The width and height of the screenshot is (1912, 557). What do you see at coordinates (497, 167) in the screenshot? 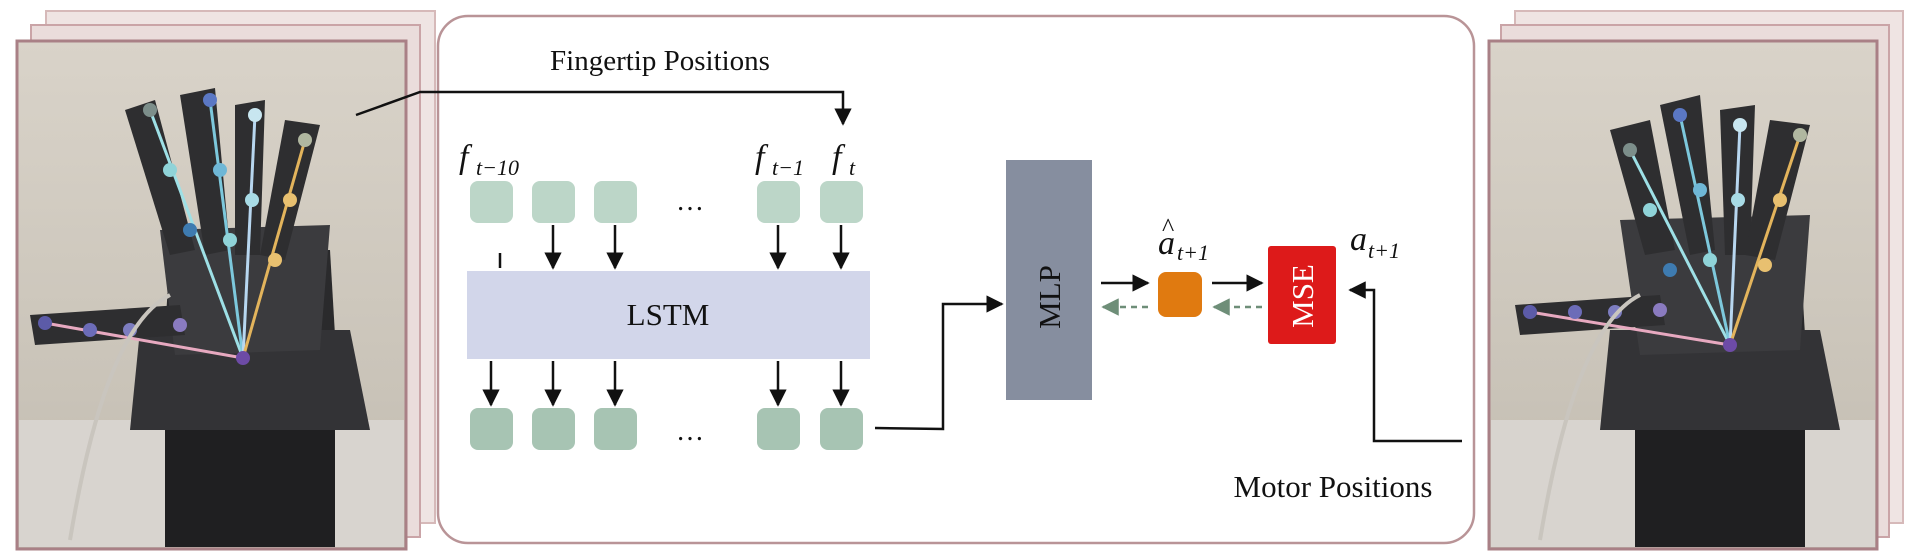
I see `svg-text: t−10` at bounding box center [497, 167].